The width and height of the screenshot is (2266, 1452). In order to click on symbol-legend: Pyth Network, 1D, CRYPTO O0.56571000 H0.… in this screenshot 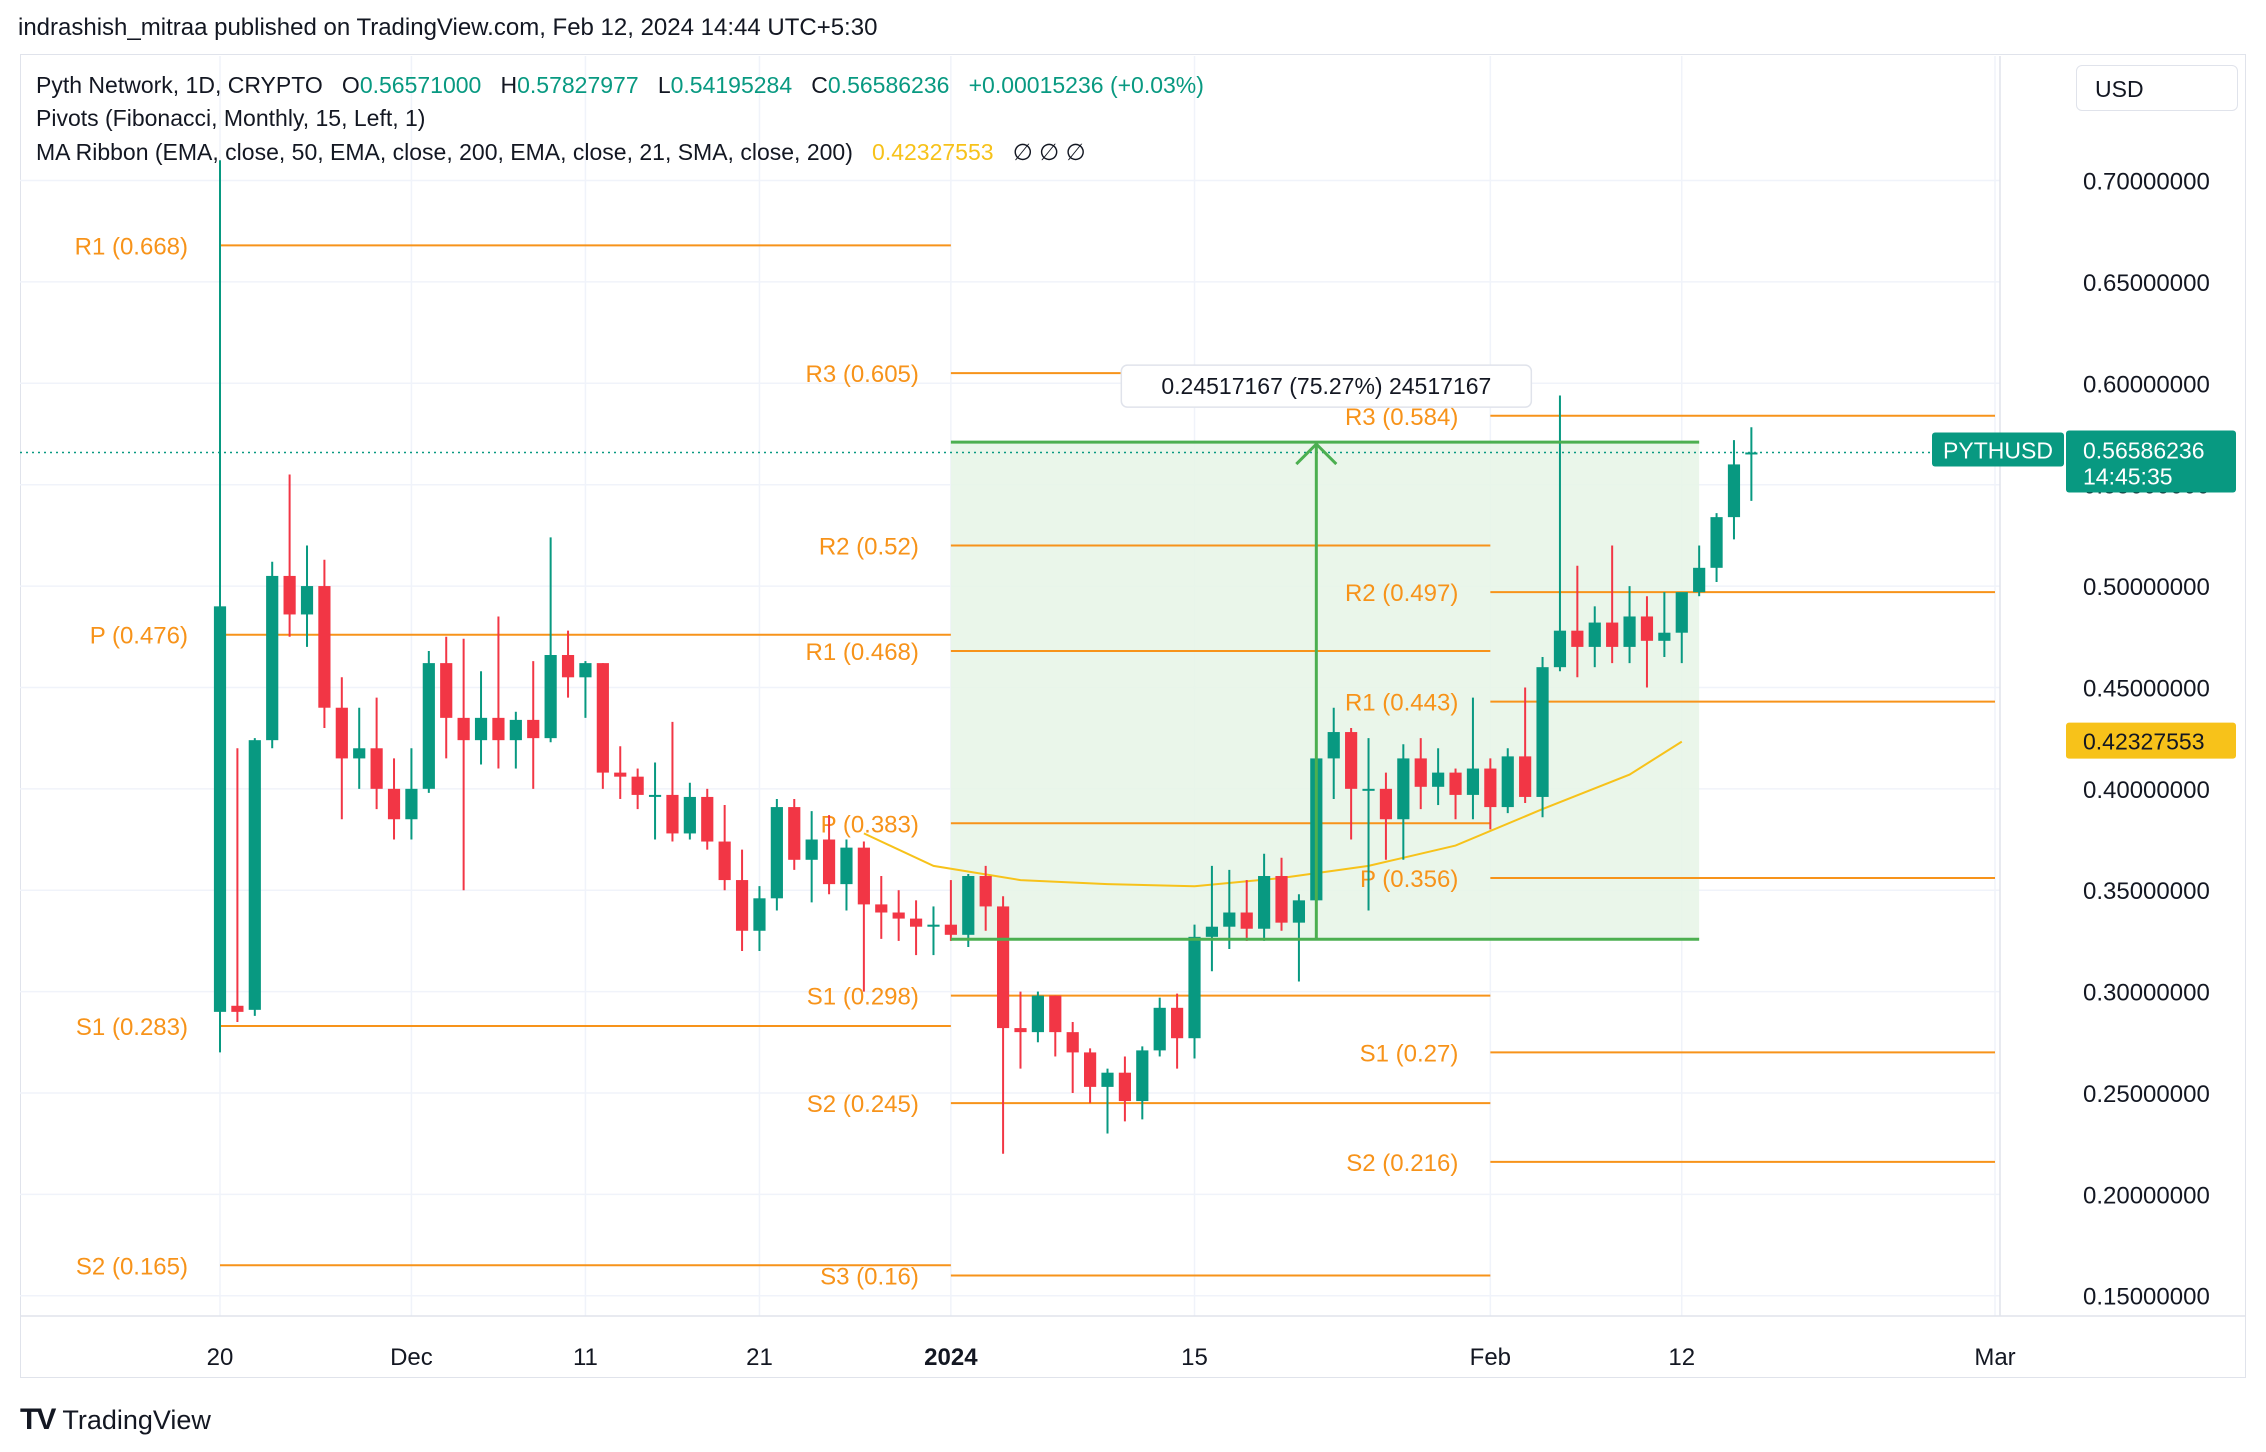, I will do `click(620, 85)`.